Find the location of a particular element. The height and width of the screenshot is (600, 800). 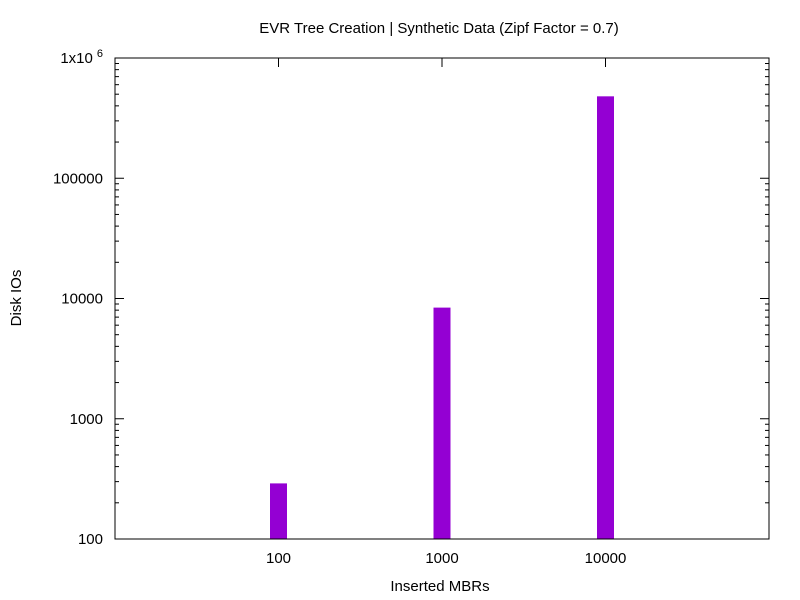

y-tick-label: 100 is located at coordinates (90, 539).